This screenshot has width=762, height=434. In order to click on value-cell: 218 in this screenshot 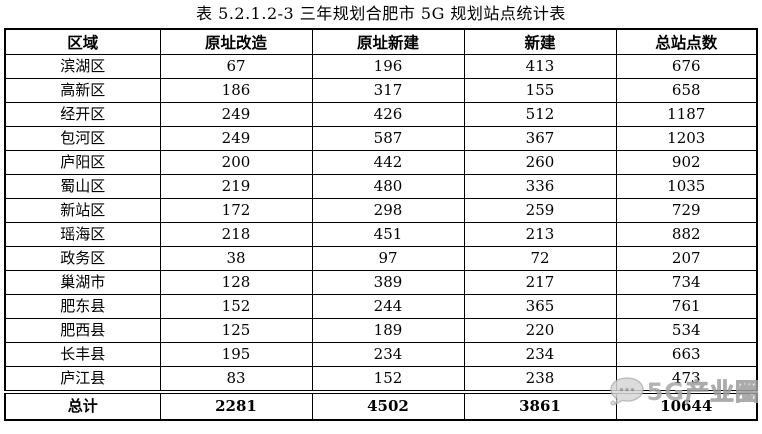, I will do `click(236, 234)`.